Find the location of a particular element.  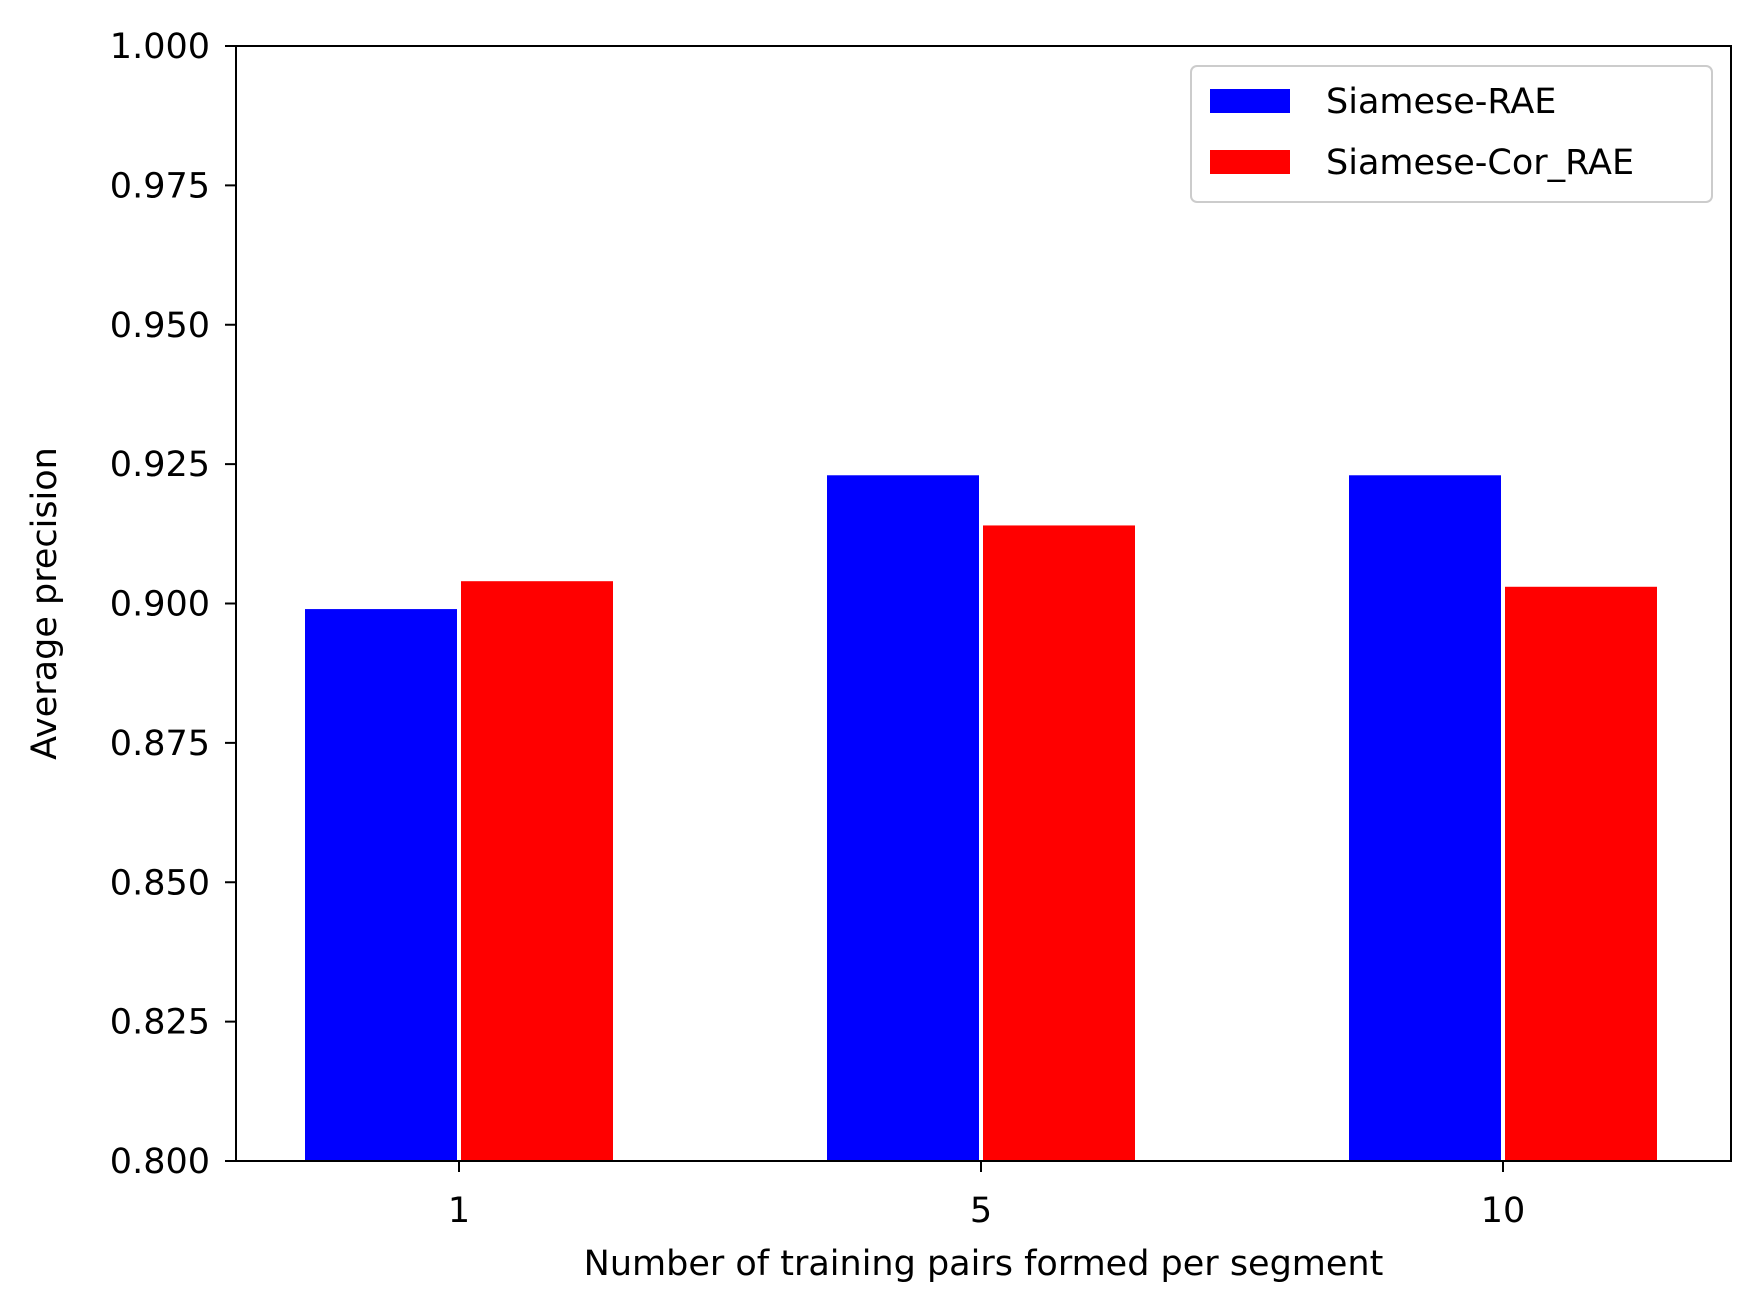

y-tick-label: 0.900 is located at coordinates (160, 605).